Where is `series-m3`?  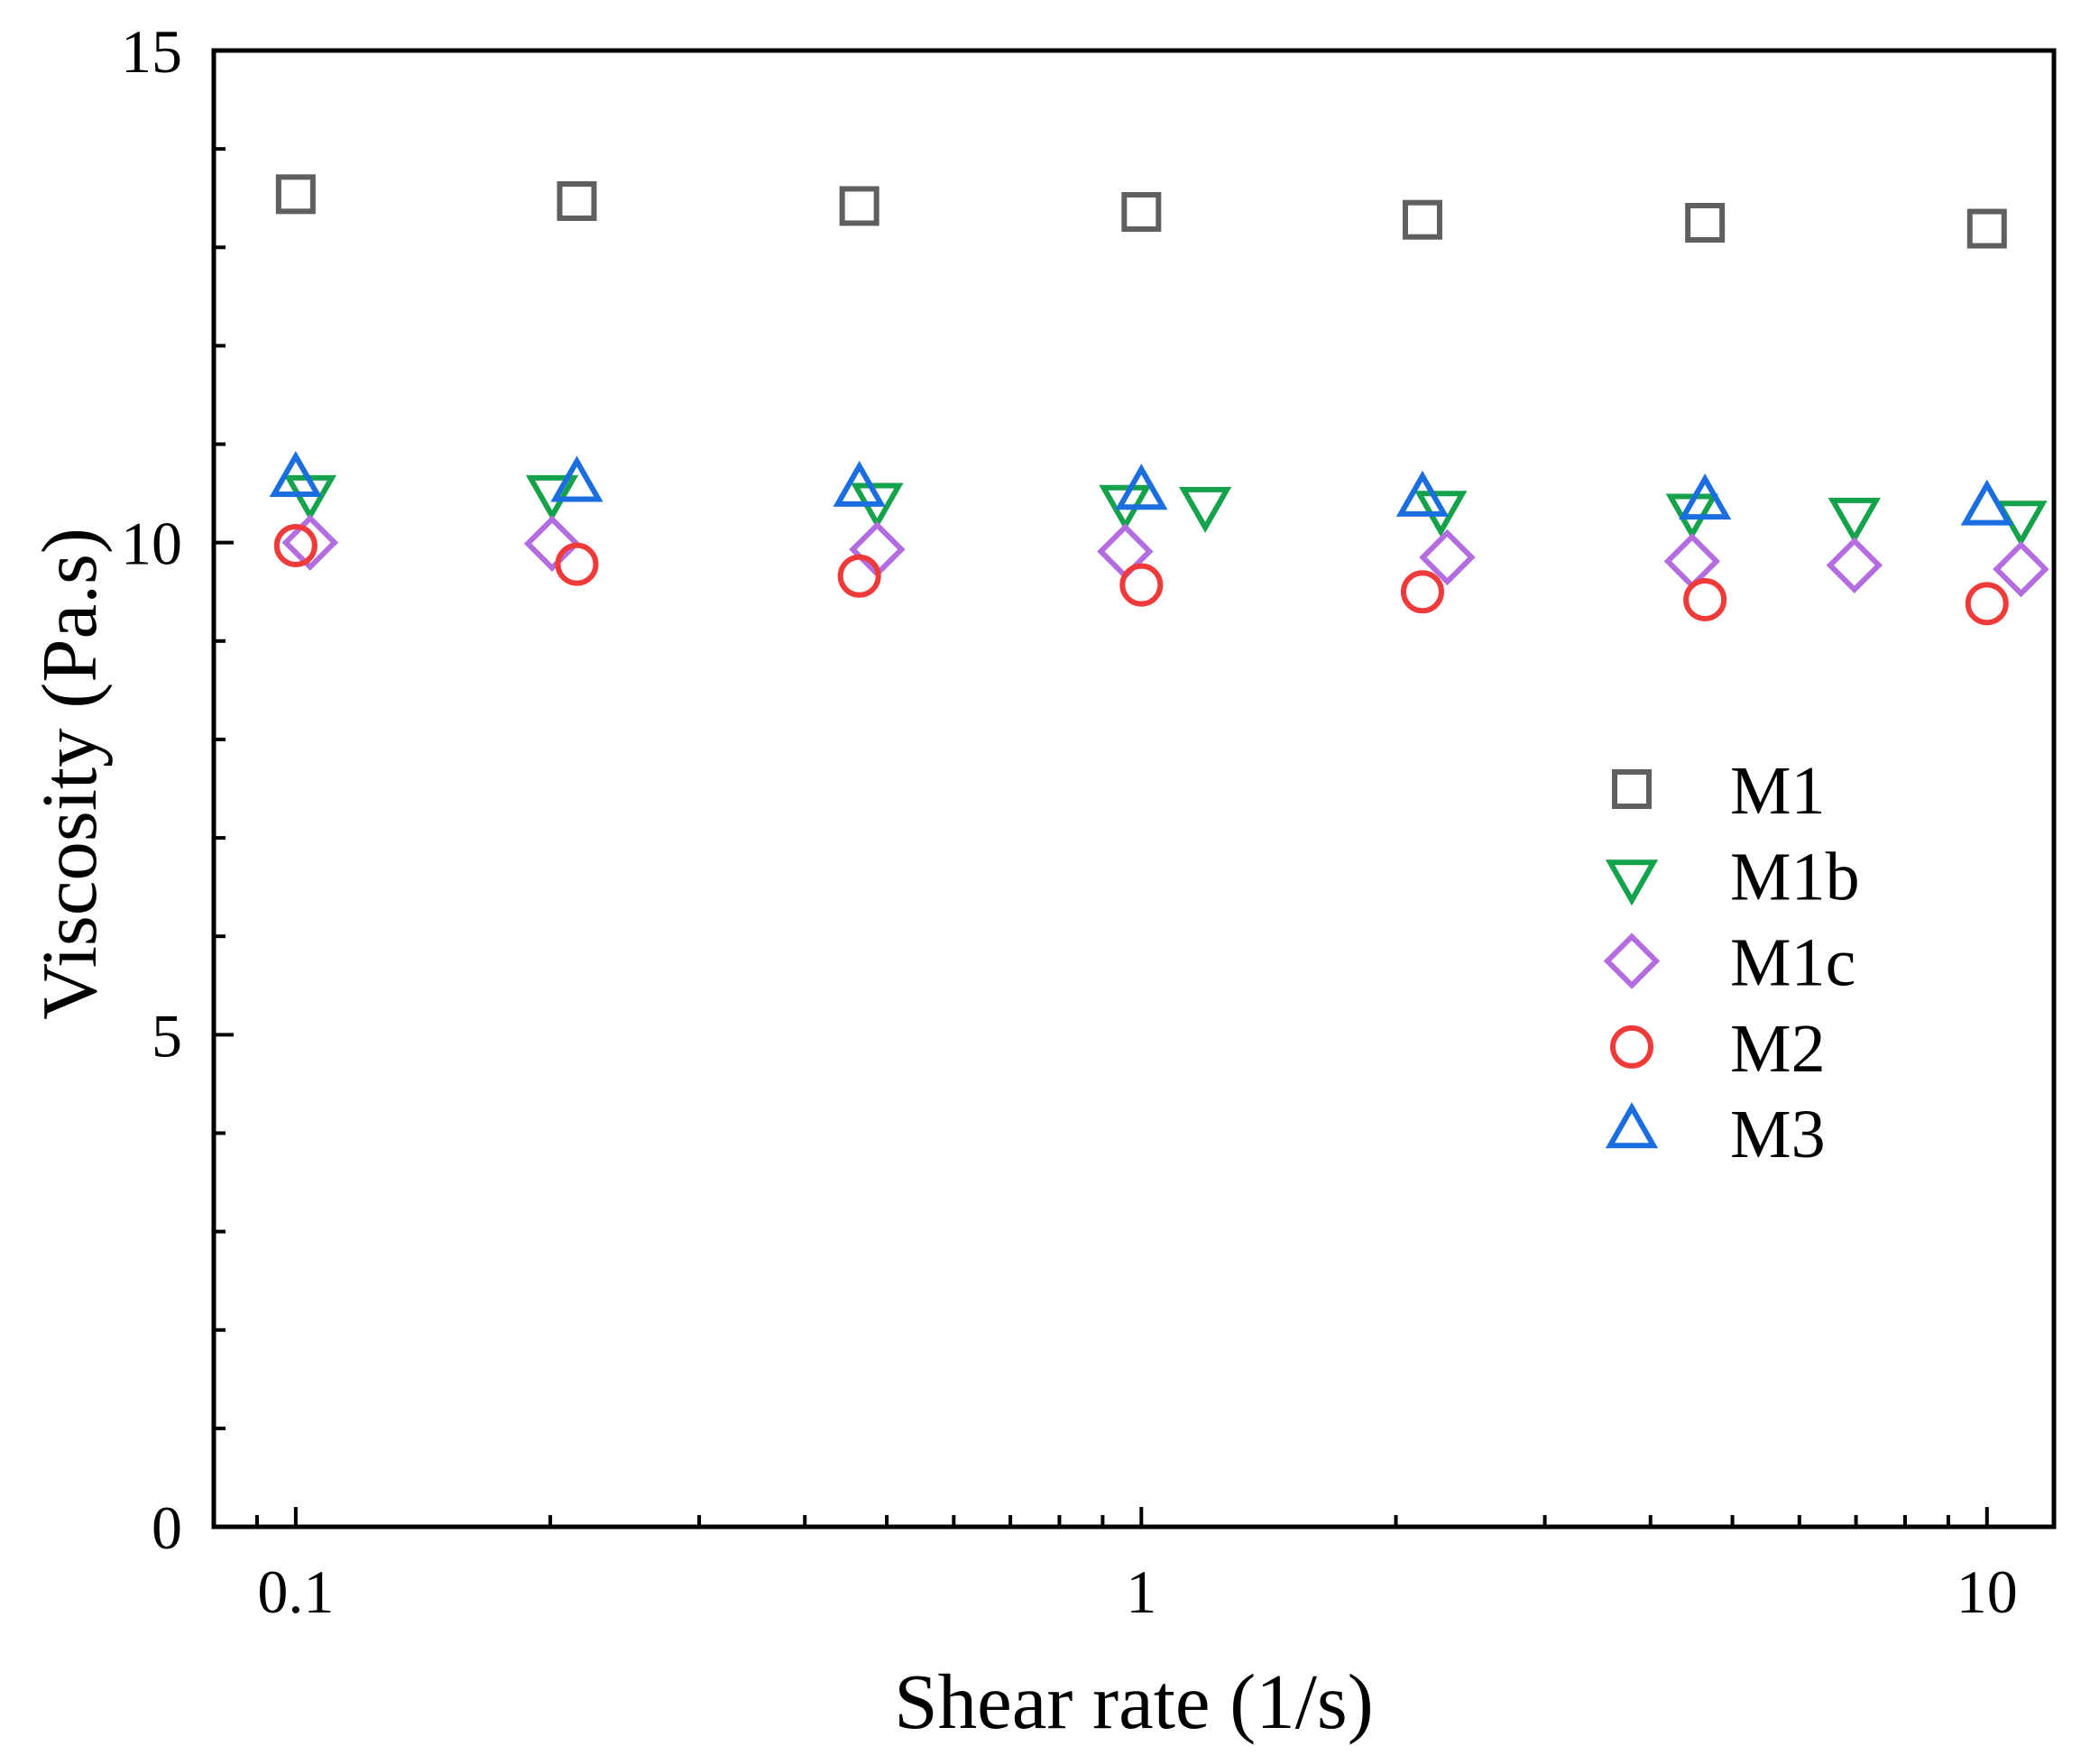 series-m3 is located at coordinates (1141, 488).